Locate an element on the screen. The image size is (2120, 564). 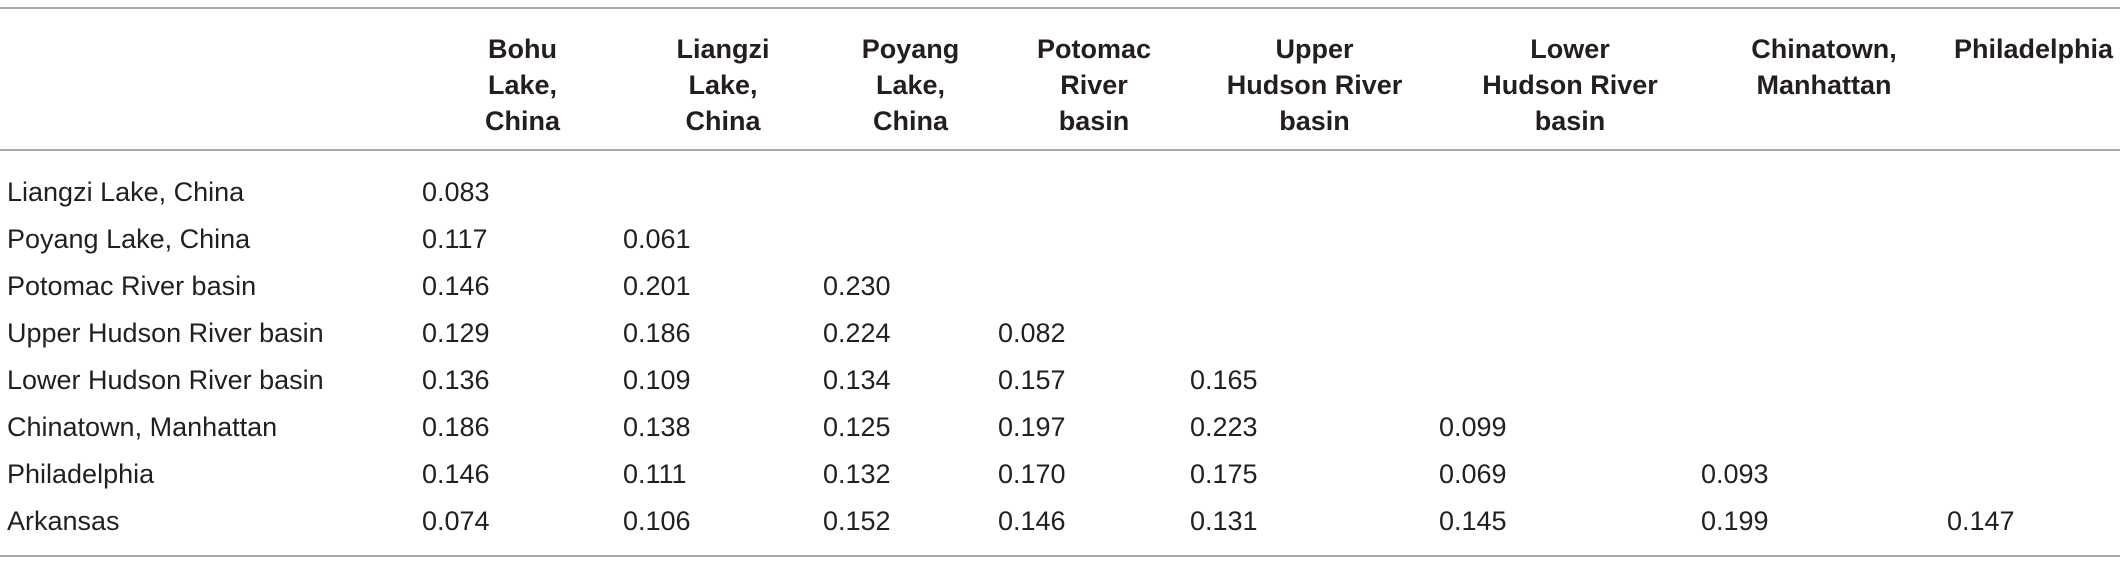
column-header-cell: Philadelphia is located at coordinates (2033, 79).